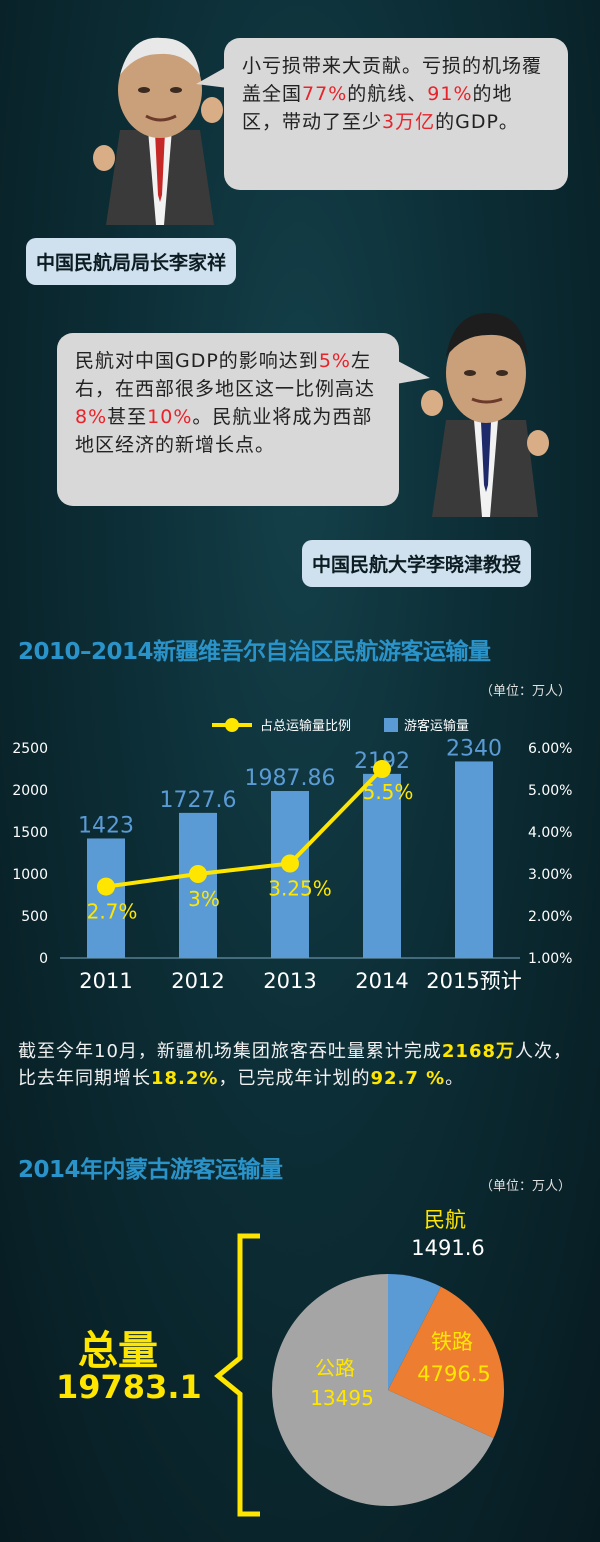 Image resolution: width=600 pixels, height=1542 pixels. What do you see at coordinates (526, 691) in the screenshot?
I see `bar-chart-unit: （单位：万人）` at bounding box center [526, 691].